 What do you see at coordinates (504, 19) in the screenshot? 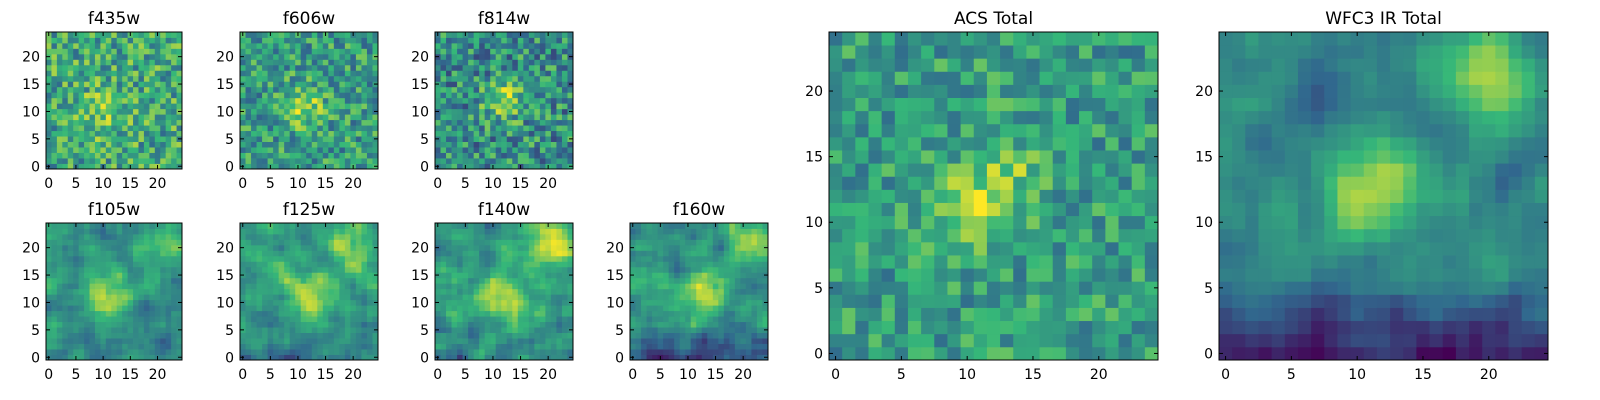
I see `panel-title: f814w` at bounding box center [504, 19].